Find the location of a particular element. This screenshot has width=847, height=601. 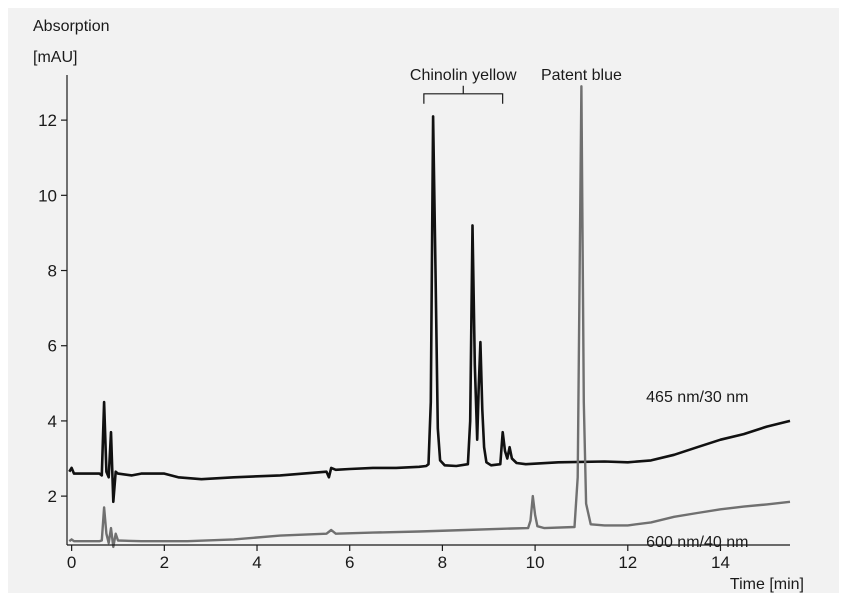

x-tick-label: 4 is located at coordinates (256, 562).